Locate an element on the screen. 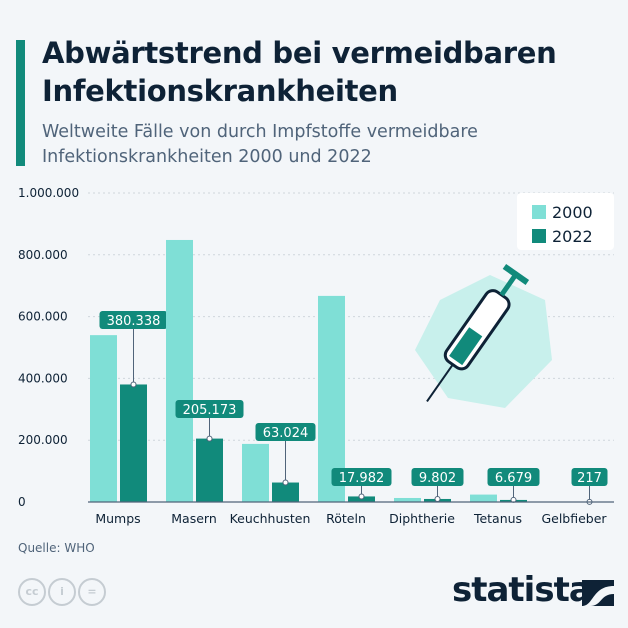 The height and width of the screenshot is (628, 628). data-label: 217 is located at coordinates (589, 478).